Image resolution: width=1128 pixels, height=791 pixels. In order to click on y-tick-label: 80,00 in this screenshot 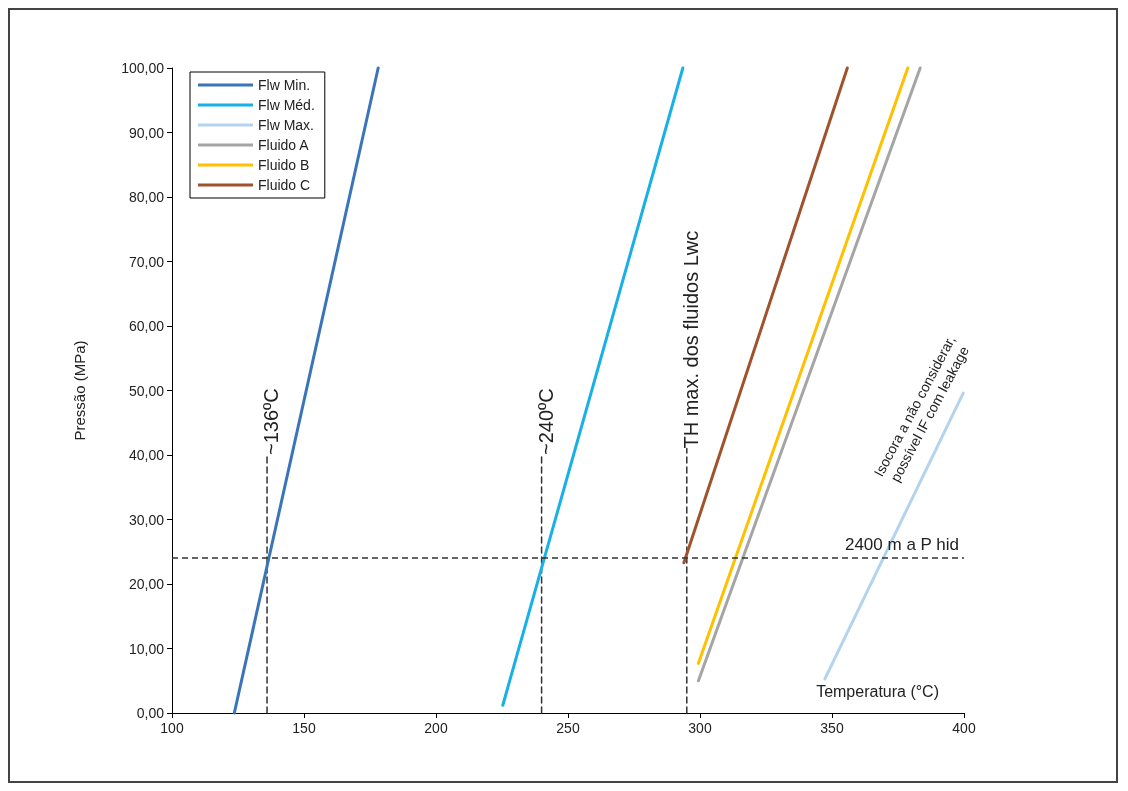, I will do `click(146, 197)`.